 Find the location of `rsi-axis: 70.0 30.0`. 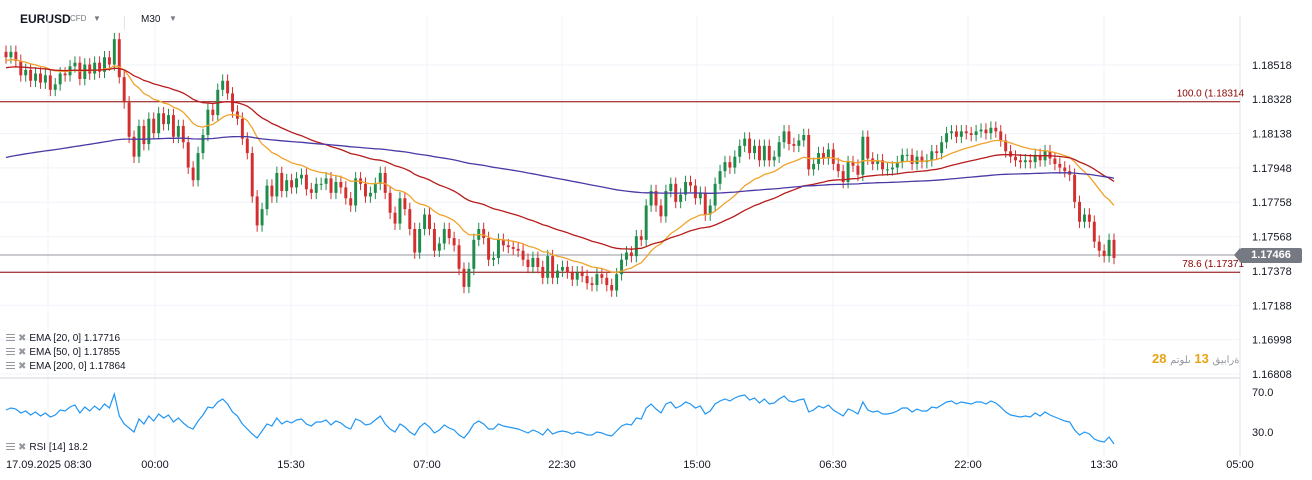

rsi-axis: 70.0 30.0 is located at coordinates (1262, 413).